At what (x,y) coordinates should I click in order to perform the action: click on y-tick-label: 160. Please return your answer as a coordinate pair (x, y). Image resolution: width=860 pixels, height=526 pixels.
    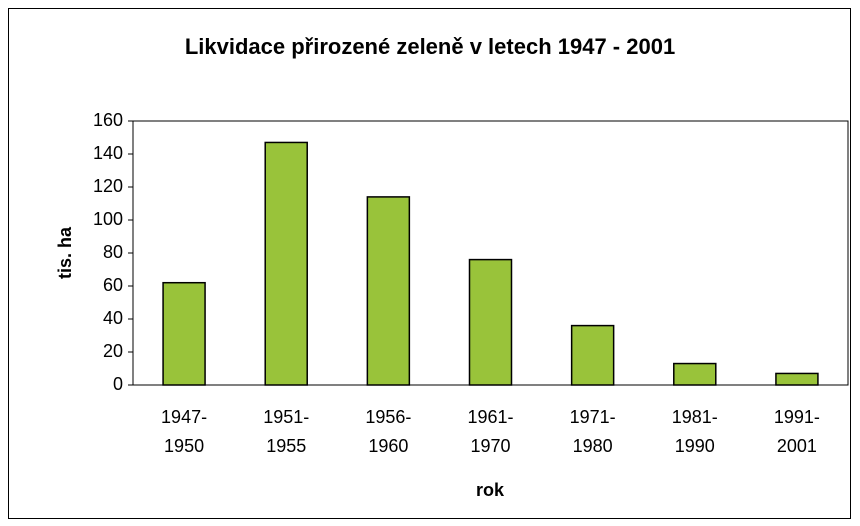
    Looking at the image, I should click on (108, 120).